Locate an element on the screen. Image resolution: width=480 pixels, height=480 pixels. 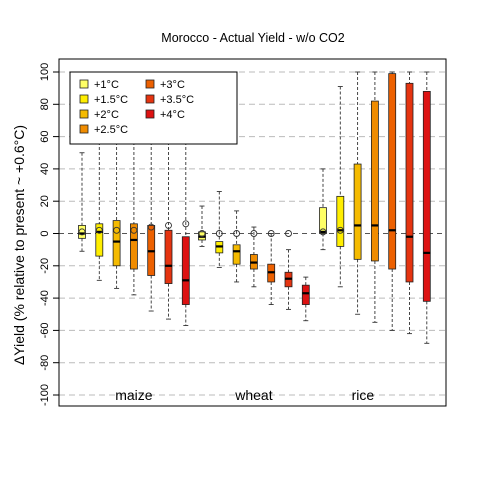
legend-label: +3.5°C is located at coordinates (177, 100).